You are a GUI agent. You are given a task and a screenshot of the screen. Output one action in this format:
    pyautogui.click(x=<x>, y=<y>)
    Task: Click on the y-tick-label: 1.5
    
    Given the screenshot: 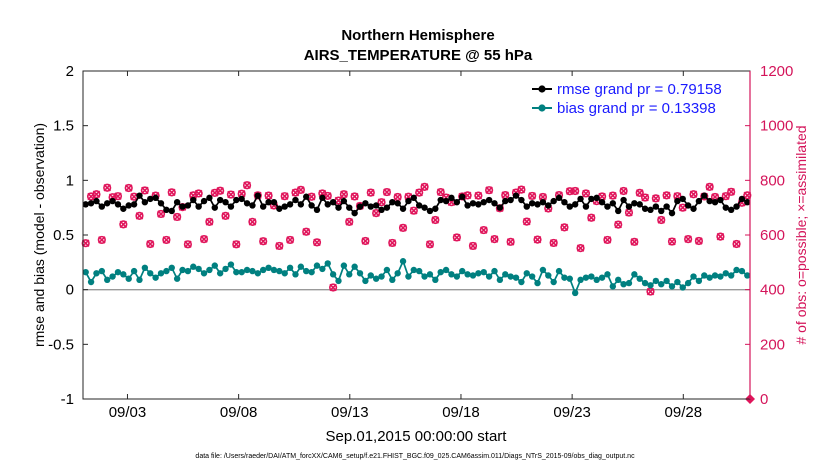 What is the action you would take?
    pyautogui.click(x=63, y=126)
    